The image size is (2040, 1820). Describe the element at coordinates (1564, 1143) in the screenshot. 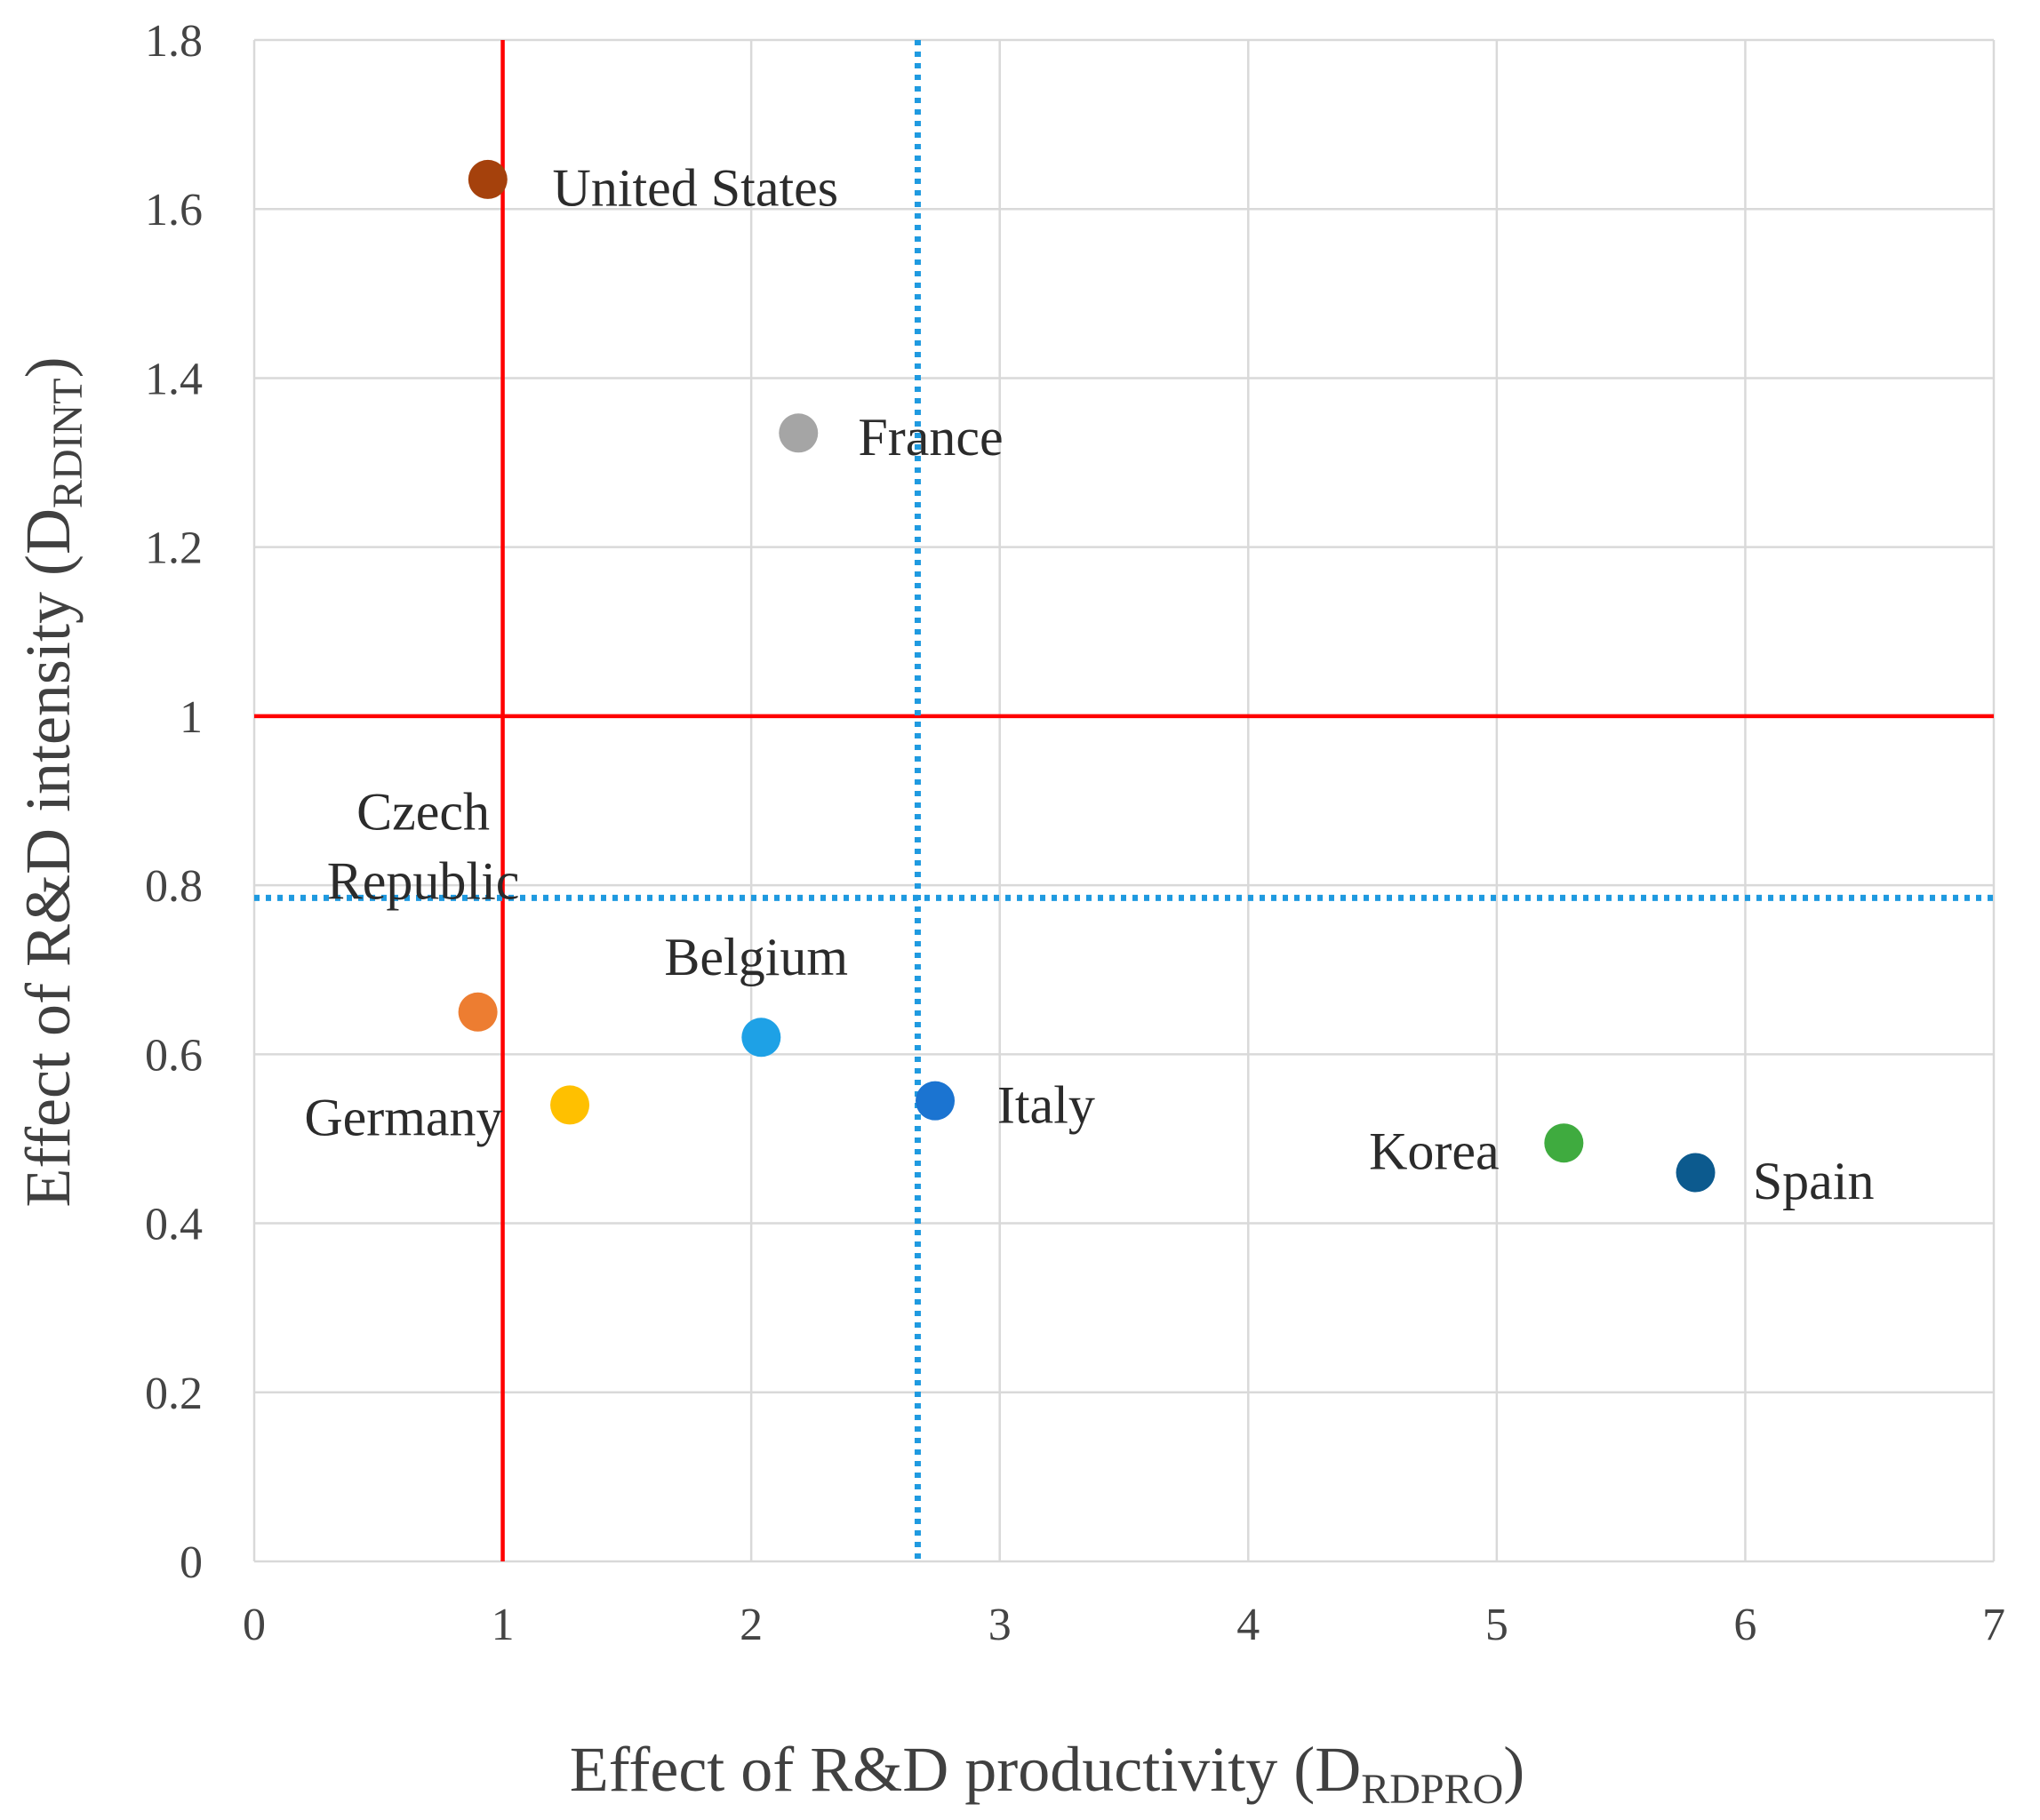

I see `point-korea` at that location.